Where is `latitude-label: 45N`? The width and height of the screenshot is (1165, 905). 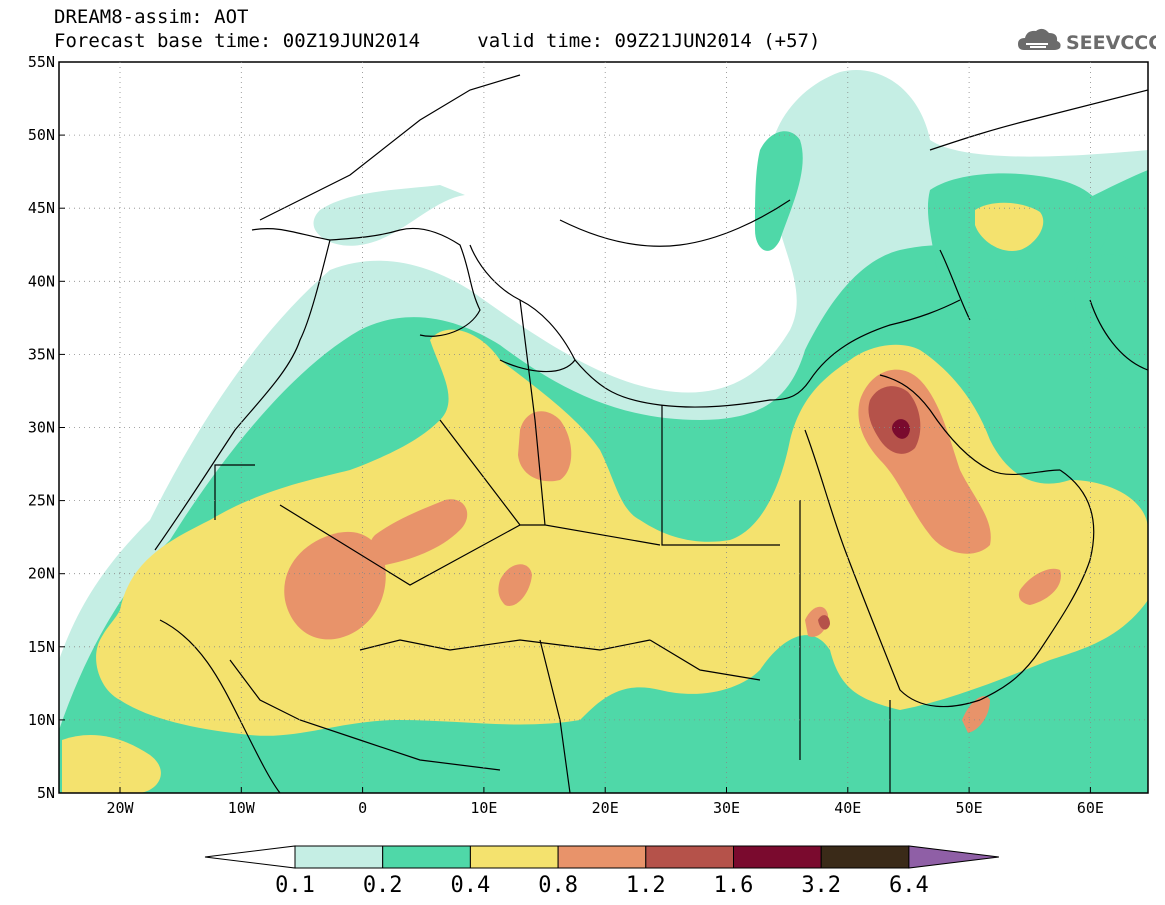
latitude-label: 45N is located at coordinates (41, 208).